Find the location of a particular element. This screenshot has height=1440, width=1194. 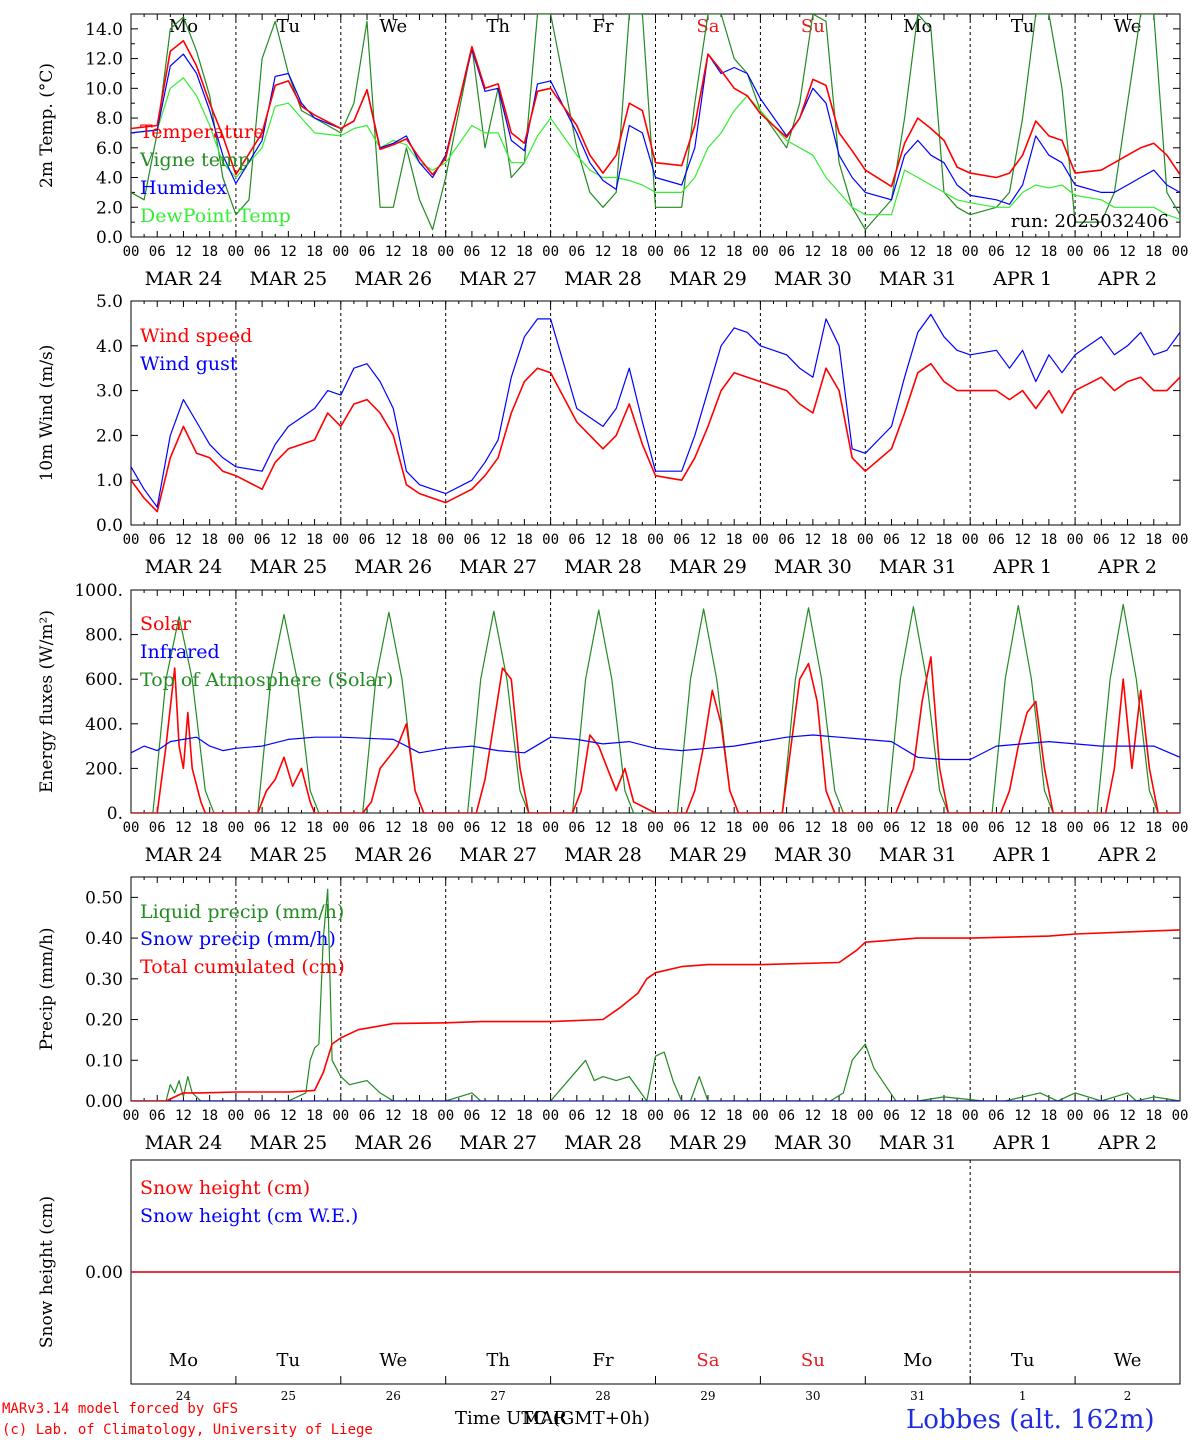

day-number-label: 28 is located at coordinates (602, 1396).